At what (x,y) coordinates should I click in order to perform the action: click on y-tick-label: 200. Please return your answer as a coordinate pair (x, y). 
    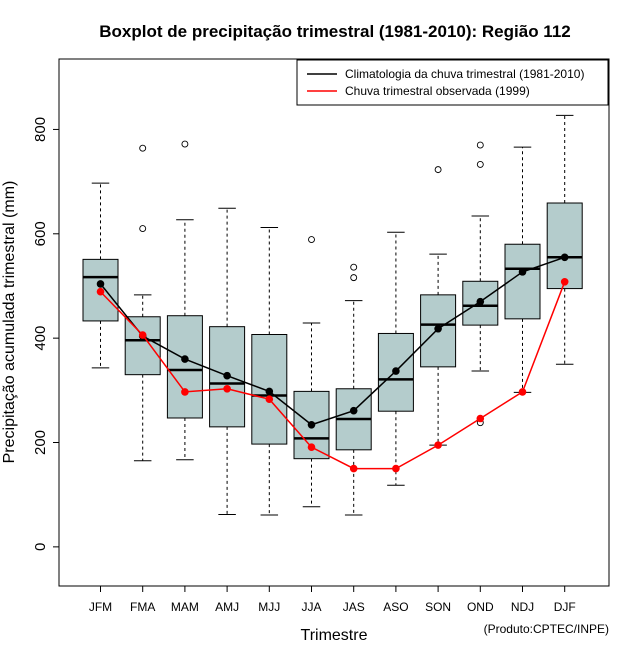
    Looking at the image, I should click on (40, 442).